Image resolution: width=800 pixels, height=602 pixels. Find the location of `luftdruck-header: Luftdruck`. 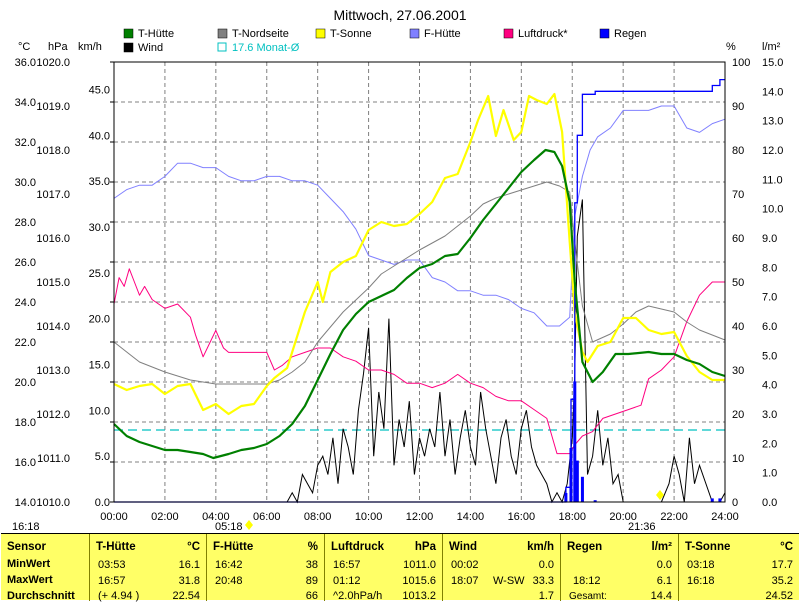

luftdruck-header: Luftdruck is located at coordinates (358, 547).